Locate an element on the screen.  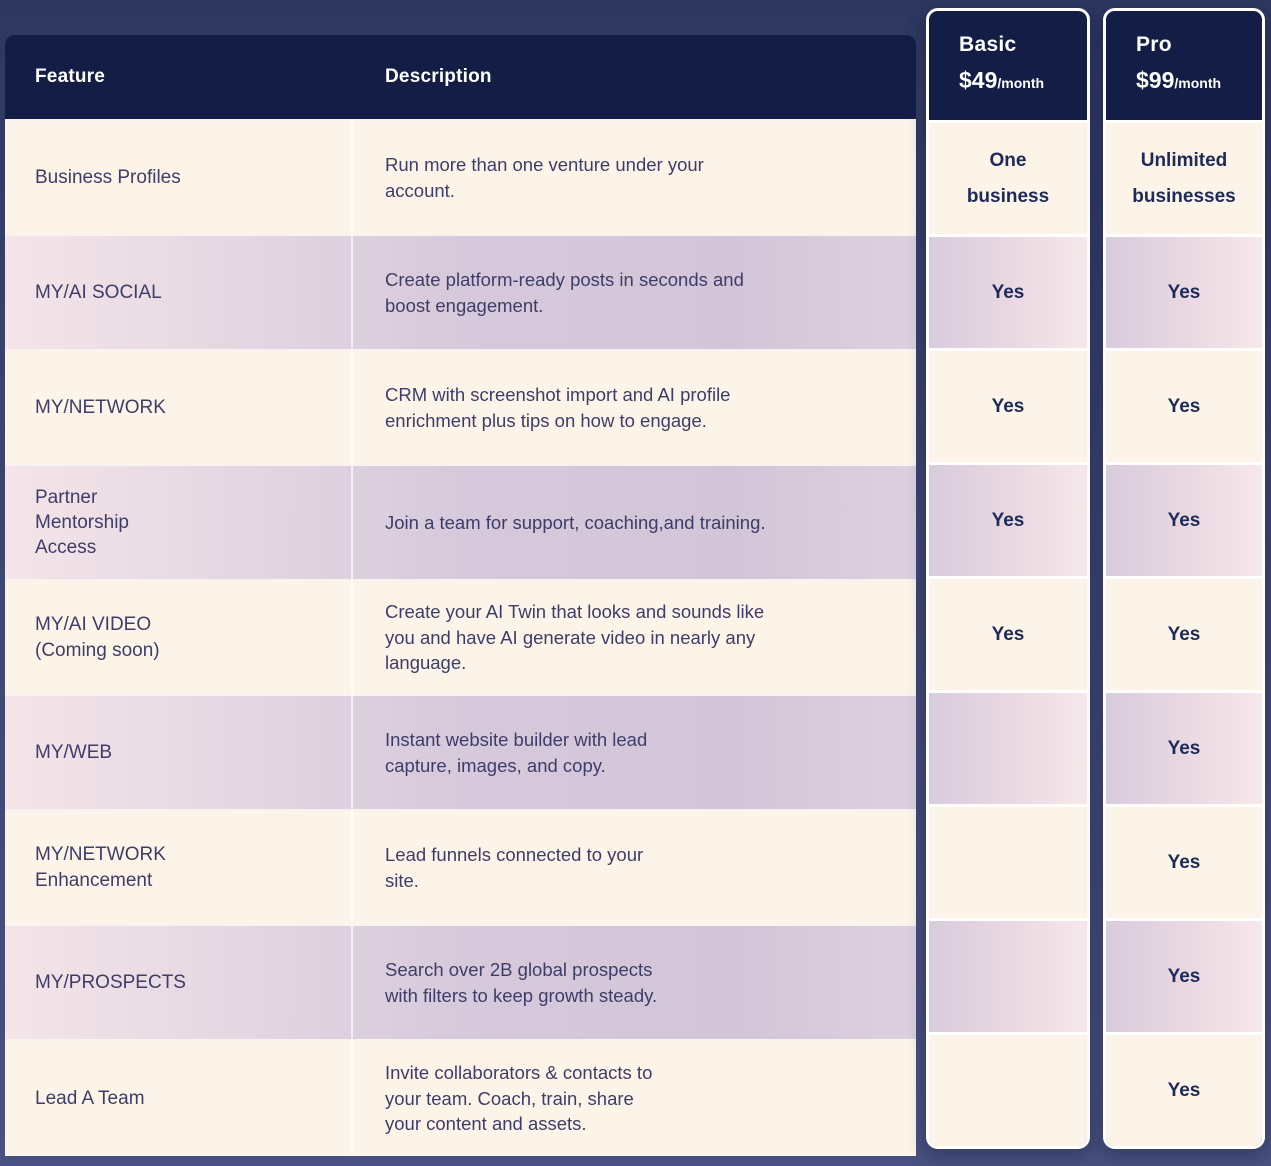
plan-name: Basic is located at coordinates (988, 44).